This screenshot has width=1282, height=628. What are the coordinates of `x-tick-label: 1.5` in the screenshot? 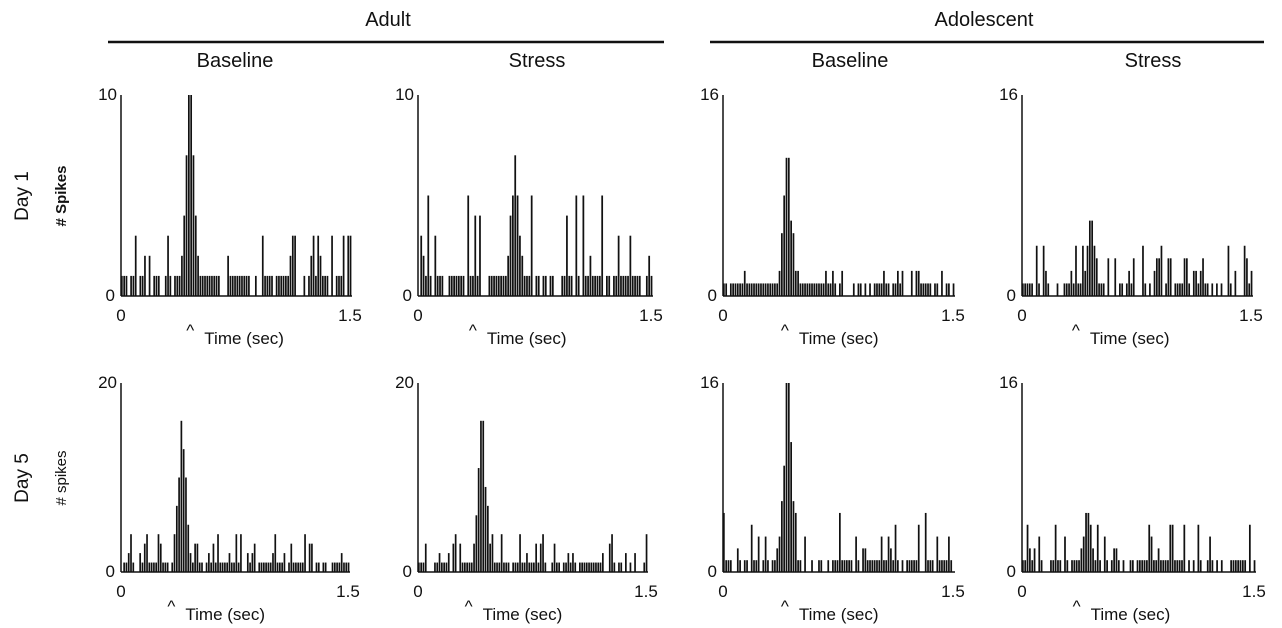 It's located at (1254, 591).